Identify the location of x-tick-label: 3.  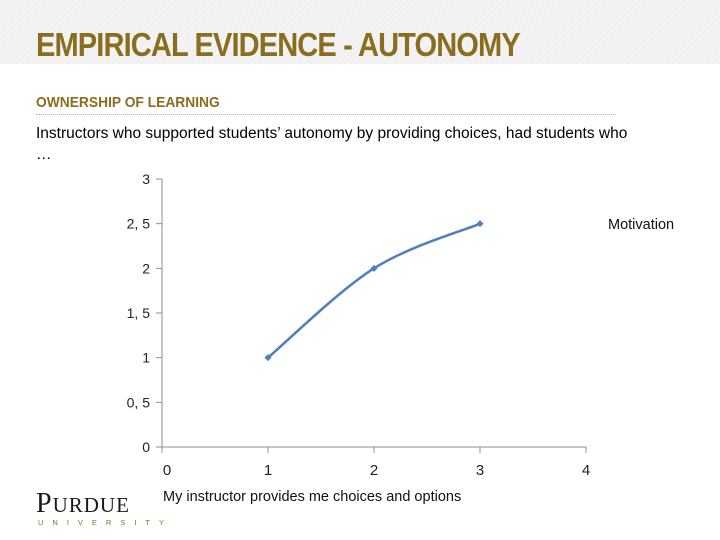
(480, 470).